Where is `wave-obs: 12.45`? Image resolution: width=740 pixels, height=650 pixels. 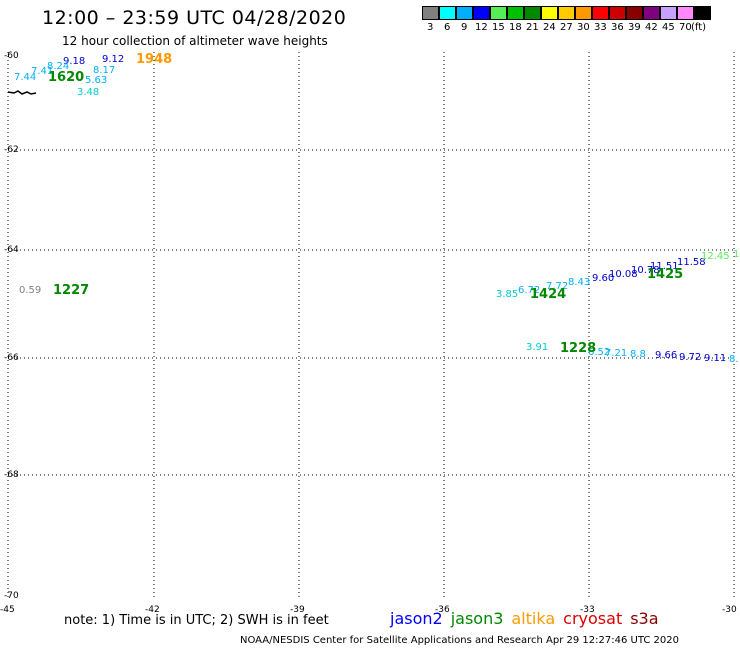 wave-obs: 12.45 is located at coordinates (715, 256).